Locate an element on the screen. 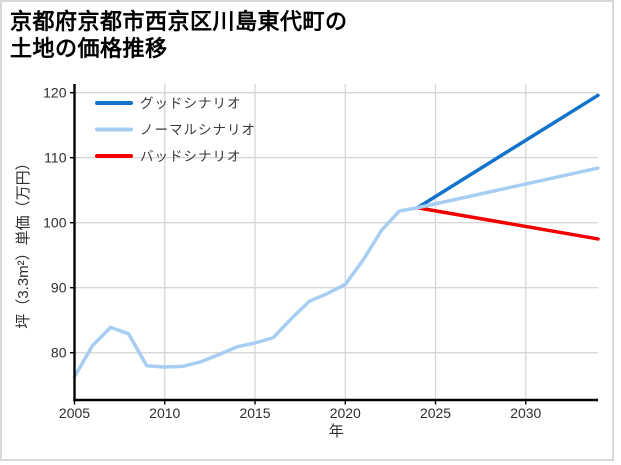 This screenshot has height=465, width=621. y-tick-label: 80 is located at coordinates (59, 353).